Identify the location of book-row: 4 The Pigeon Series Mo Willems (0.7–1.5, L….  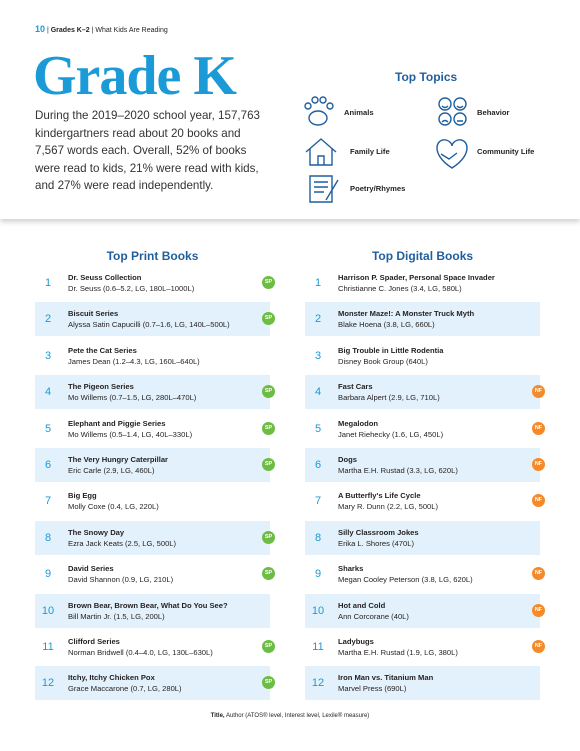
(155, 392).